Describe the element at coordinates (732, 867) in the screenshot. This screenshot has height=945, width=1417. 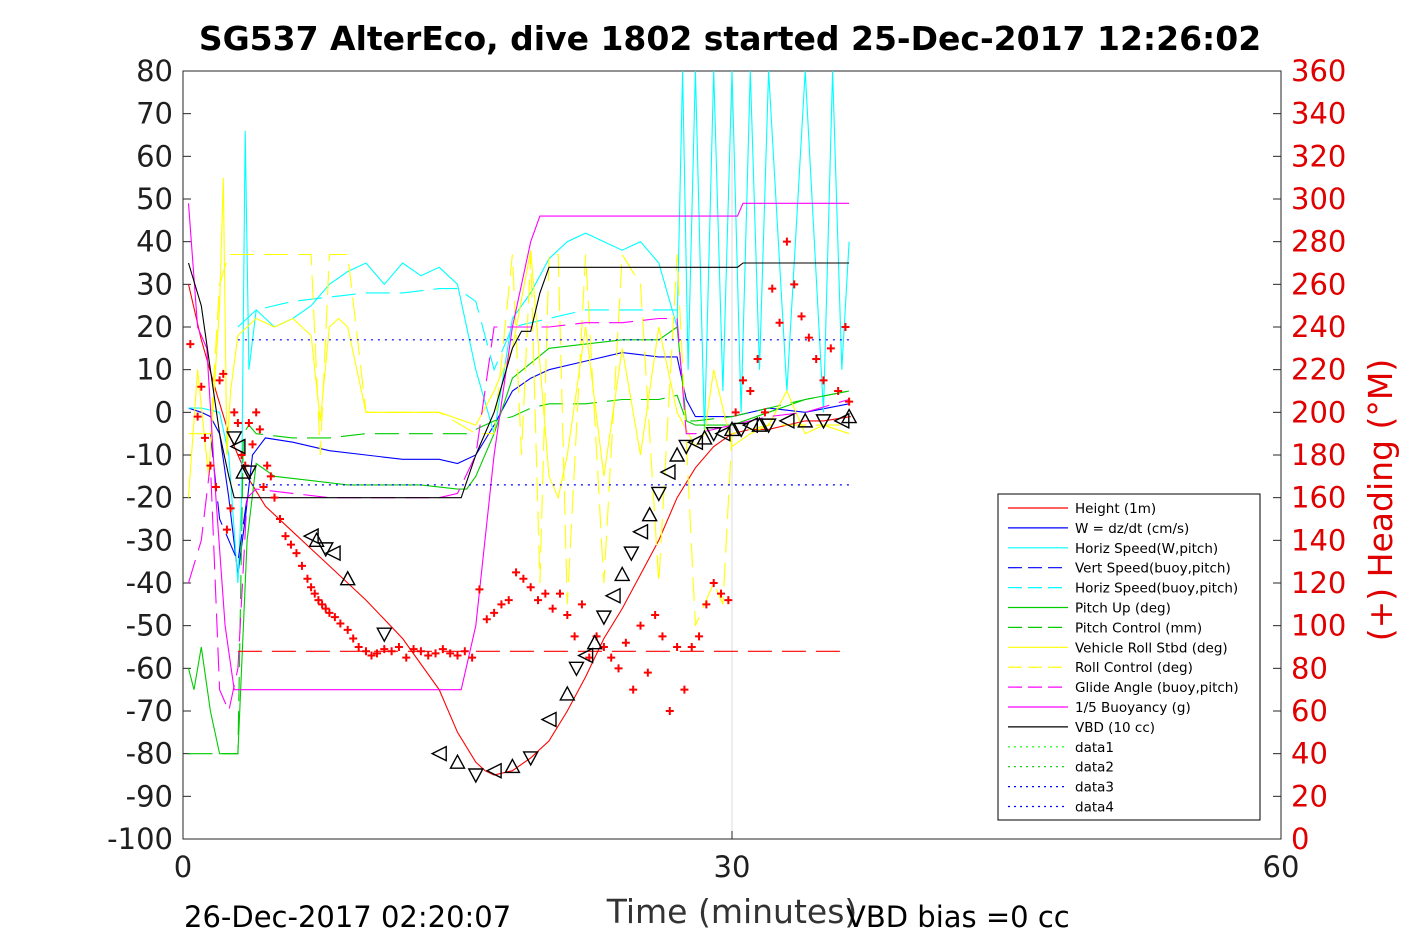
I see `bottom-tick-label: 30` at that location.